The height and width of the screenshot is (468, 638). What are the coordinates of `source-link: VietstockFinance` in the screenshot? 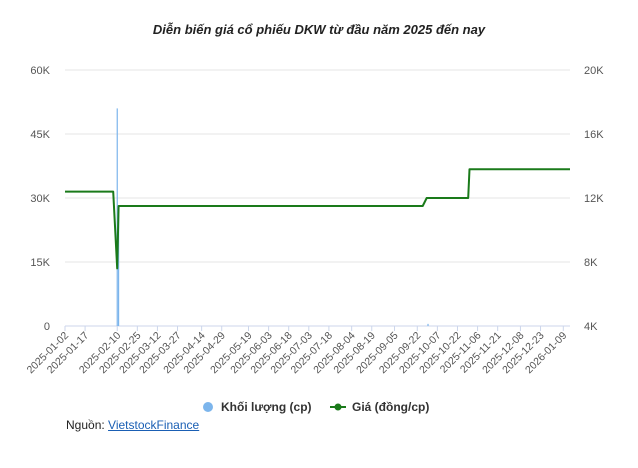 It's located at (154, 425).